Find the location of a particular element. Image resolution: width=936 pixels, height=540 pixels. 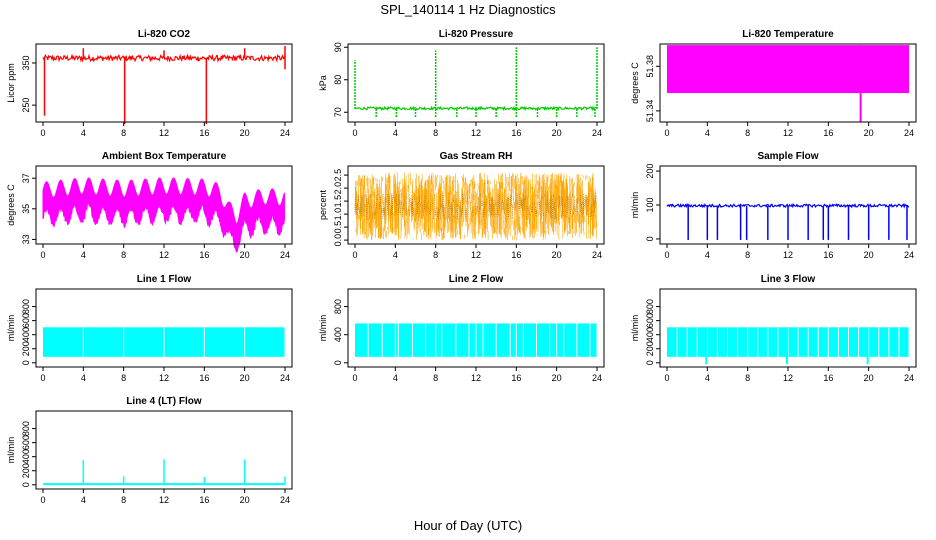

y-tick-label: 90 is located at coordinates (338, 47).